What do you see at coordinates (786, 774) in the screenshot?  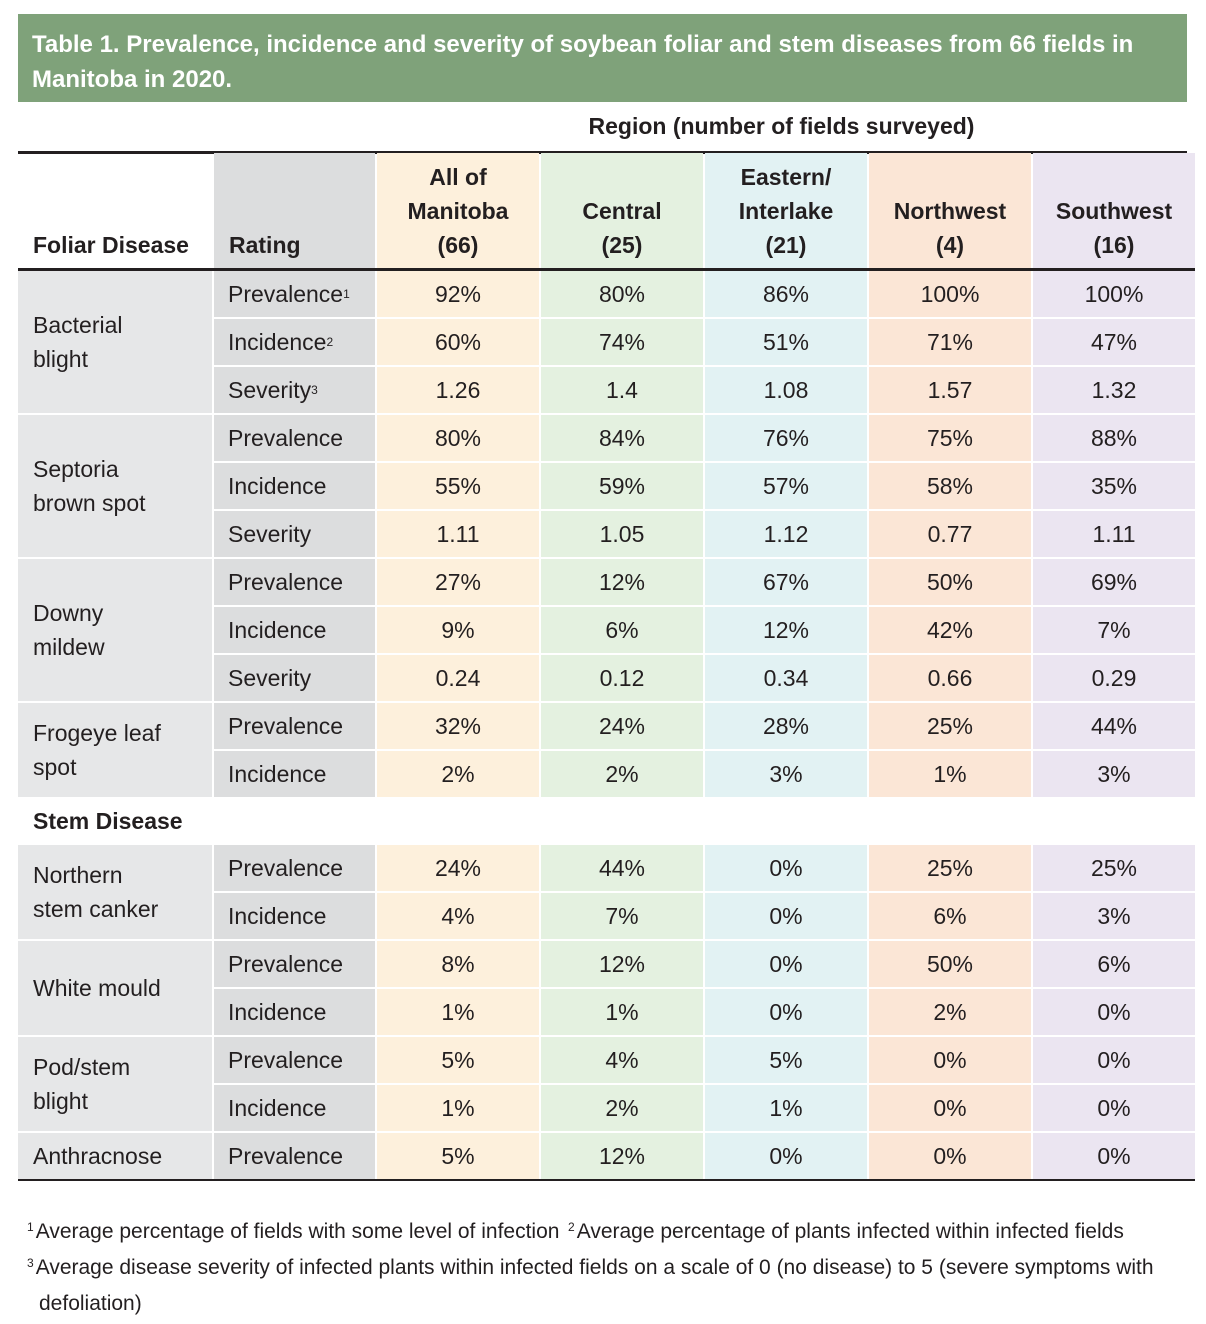 I see `value-eastern-interlake: 3%` at bounding box center [786, 774].